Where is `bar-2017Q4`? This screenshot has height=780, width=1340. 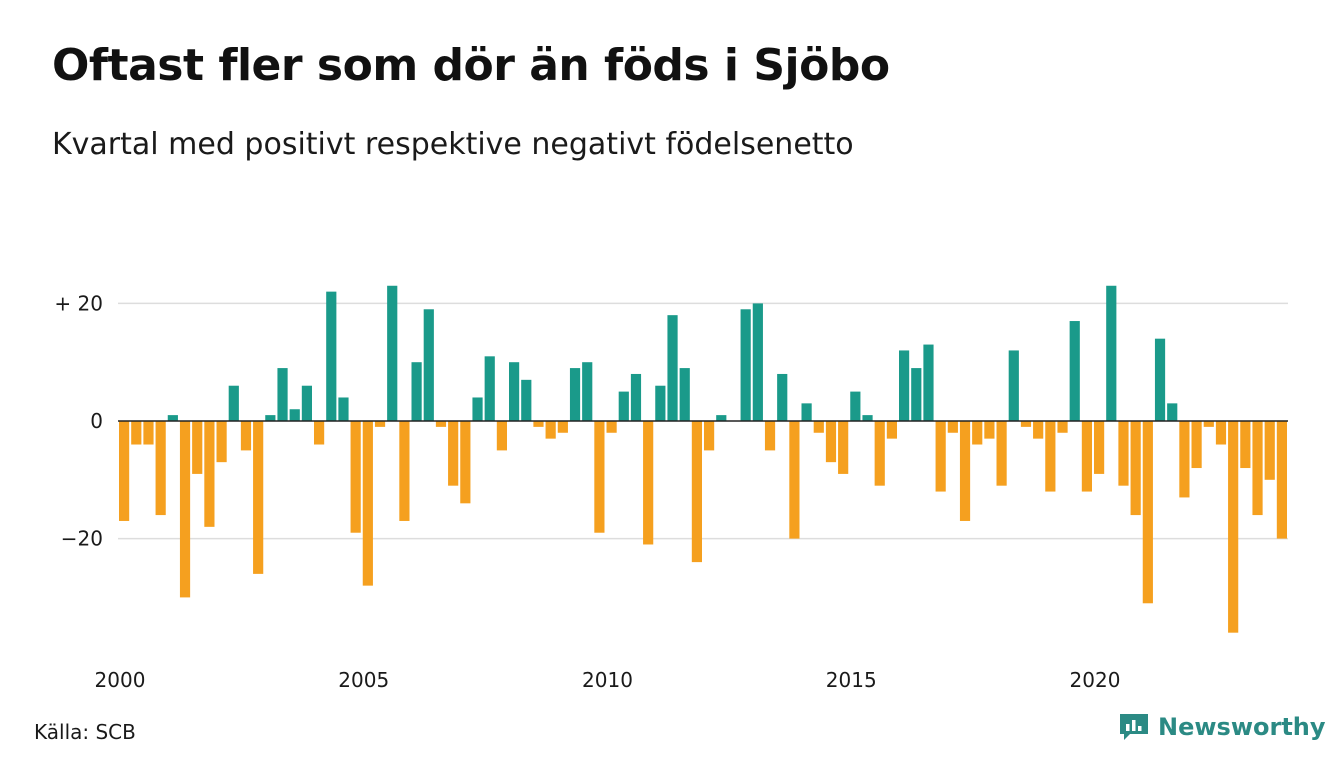
bar-2017Q4 is located at coordinates (989, 430).